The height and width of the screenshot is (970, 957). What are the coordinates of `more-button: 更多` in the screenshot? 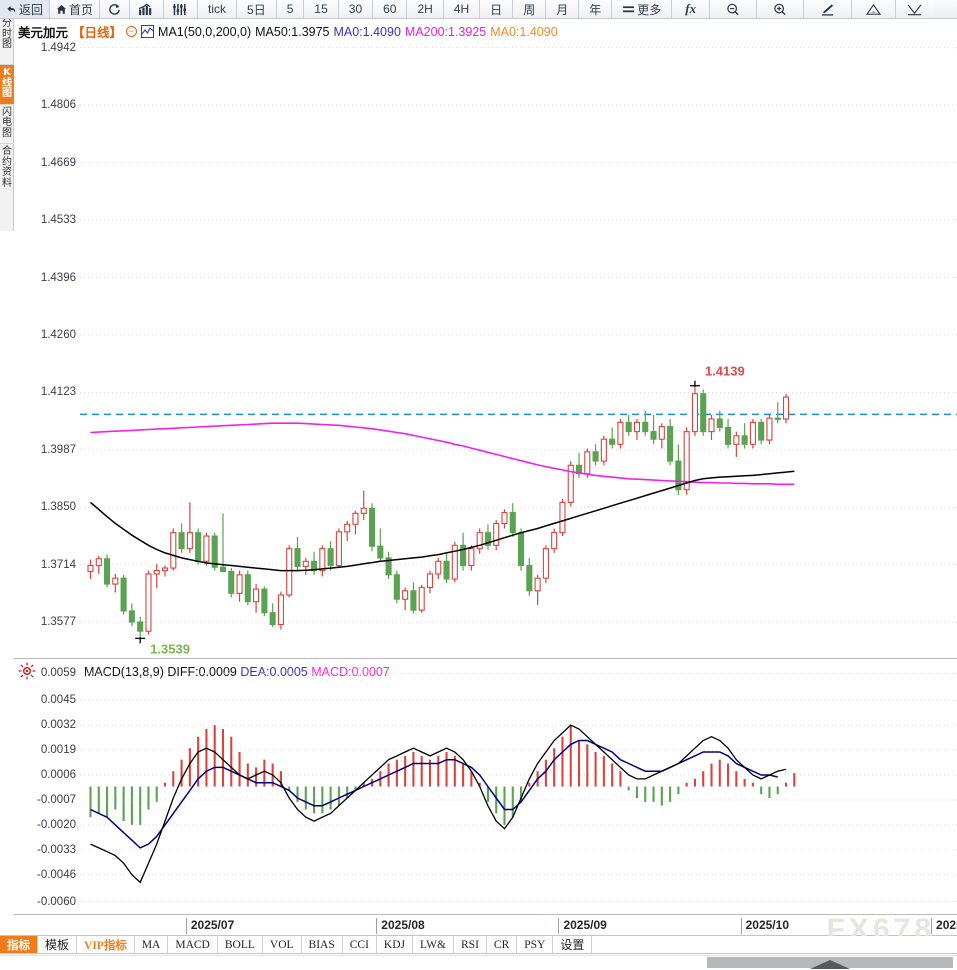 It's located at (642, 9).